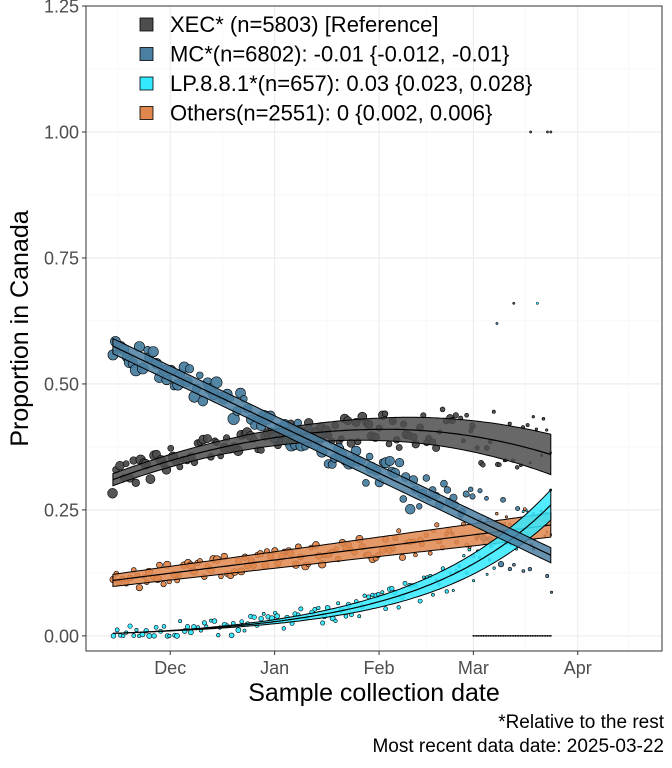 The image size is (672, 768). Describe the element at coordinates (339, 54) in the screenshot. I see `legend-label: MC*(n=6802): -0.01 {-0.012, -0.01}` at that location.